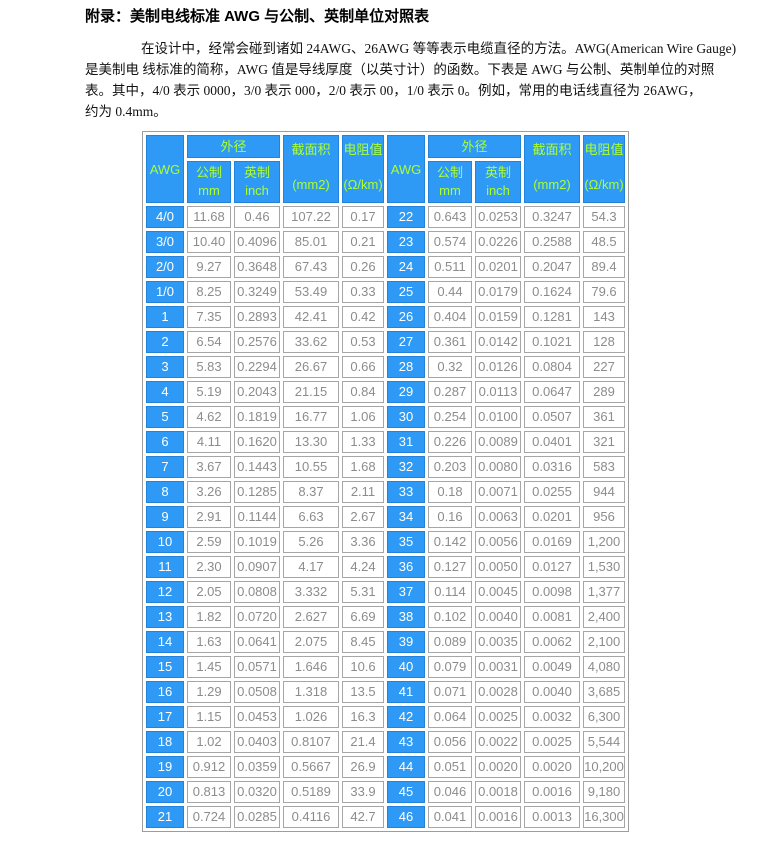 The width and height of the screenshot is (783, 854). I want to click on imperial-unit: inch, so click(498, 191).